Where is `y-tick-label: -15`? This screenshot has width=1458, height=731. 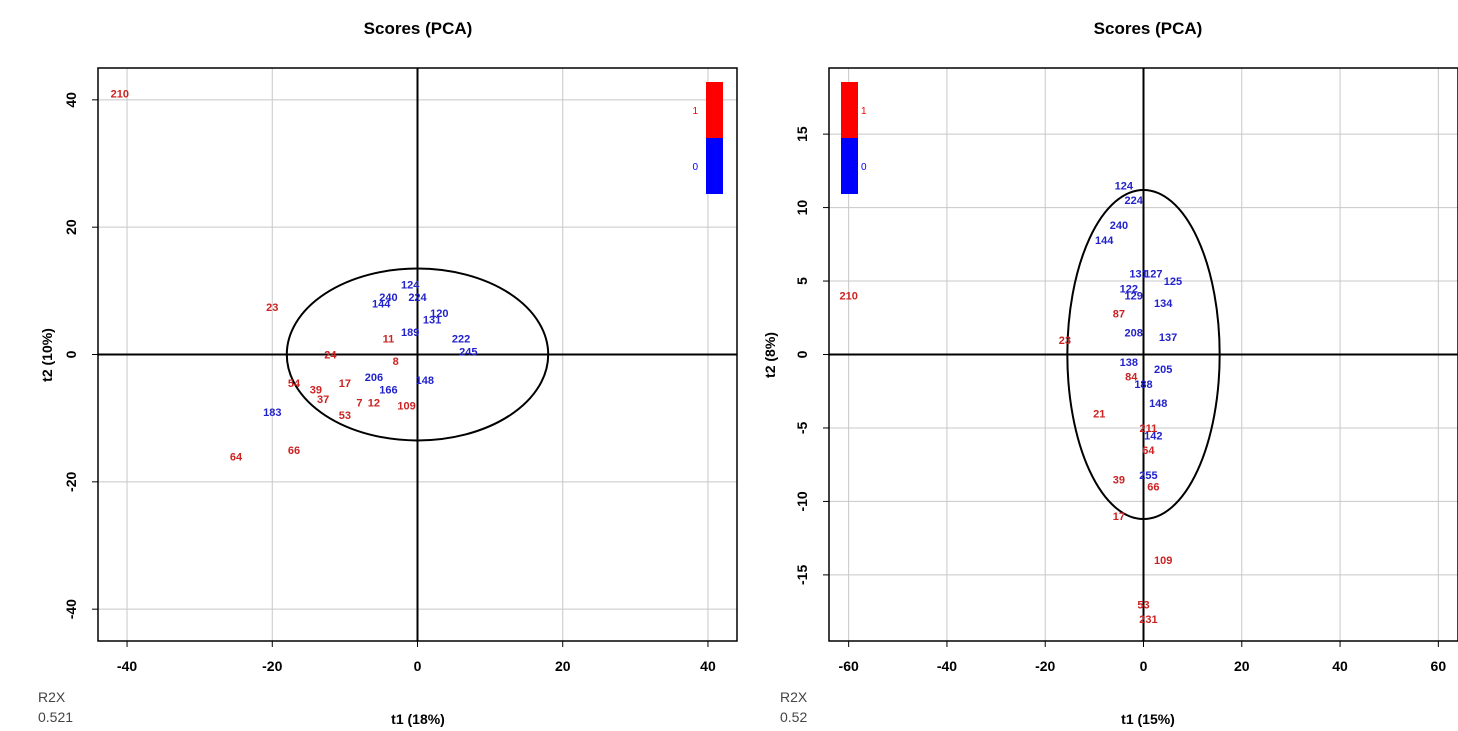
y-tick-label: -15 is located at coordinates (802, 575).